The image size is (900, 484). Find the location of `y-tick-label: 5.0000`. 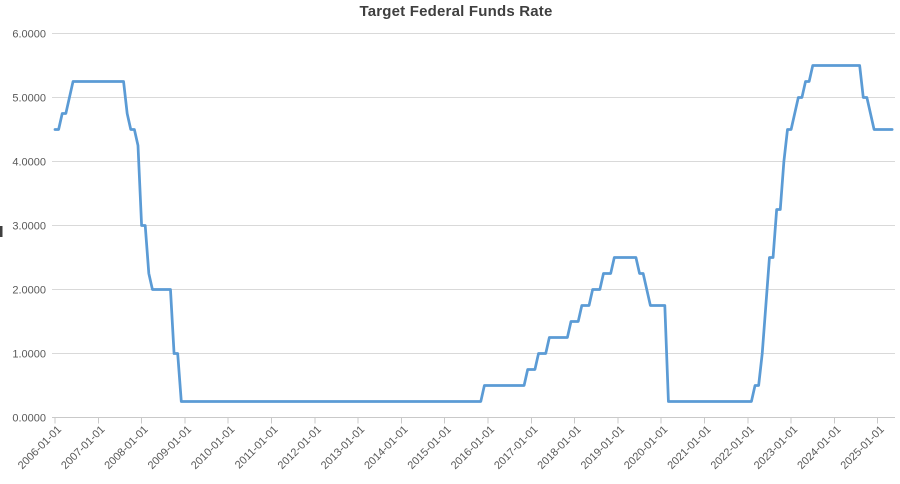

y-tick-label: 5.0000 is located at coordinates (29, 99).